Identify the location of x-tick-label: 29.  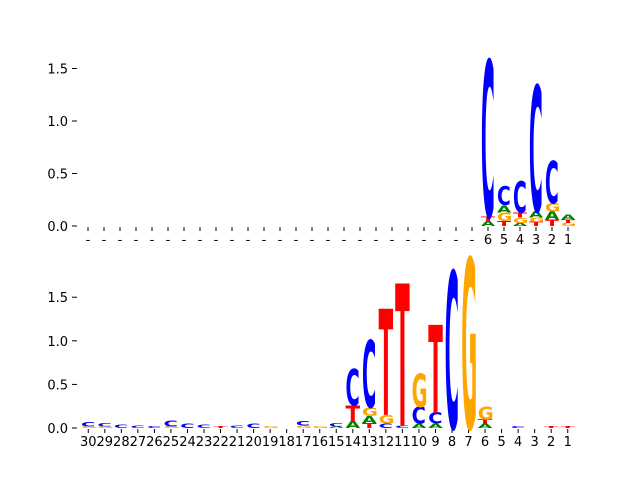
(105, 442).